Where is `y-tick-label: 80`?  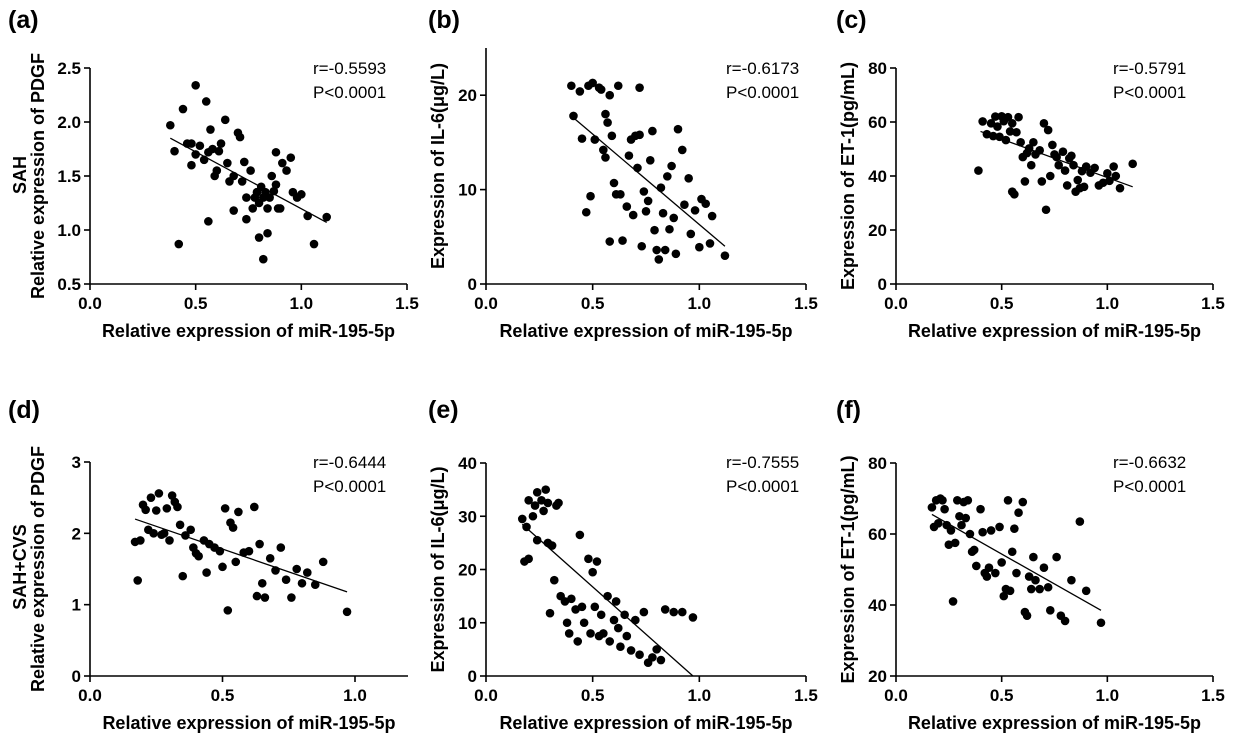 y-tick-label: 80 is located at coordinates (877, 68).